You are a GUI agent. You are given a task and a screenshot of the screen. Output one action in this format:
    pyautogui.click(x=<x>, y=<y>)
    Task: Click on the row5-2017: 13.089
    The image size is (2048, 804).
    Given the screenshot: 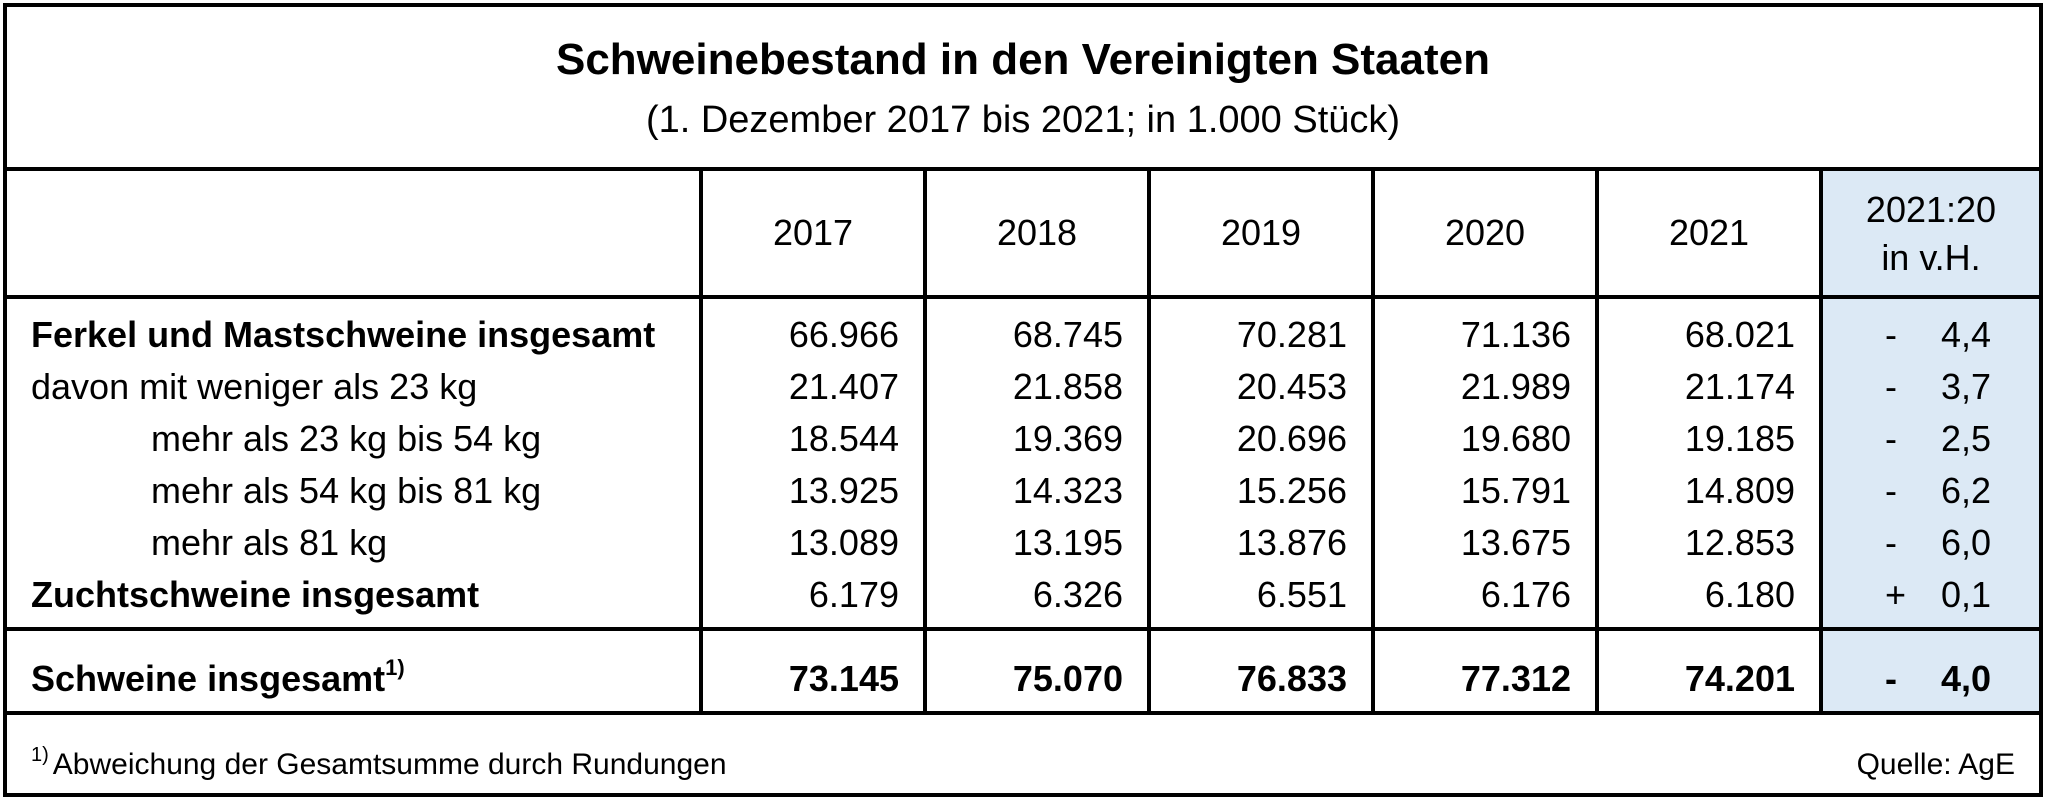 What is the action you would take?
    pyautogui.click(x=843, y=542)
    